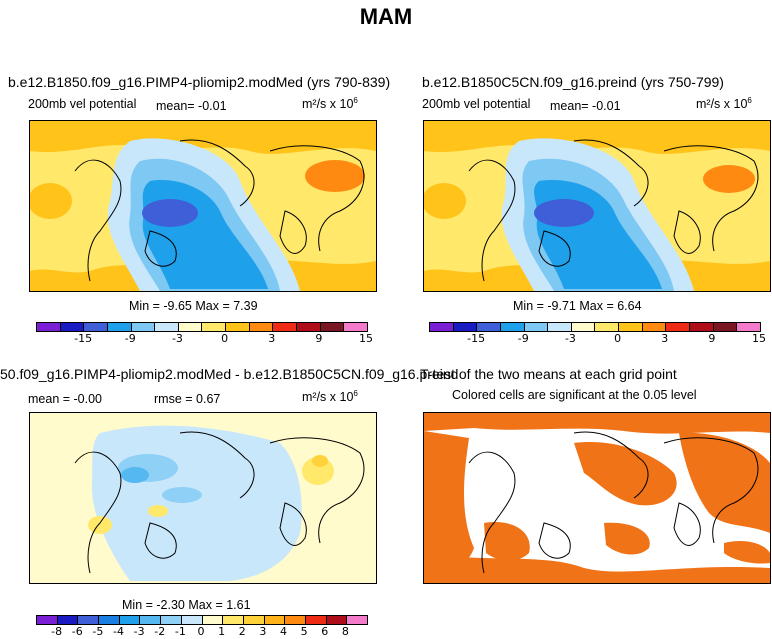 This screenshot has height=639, width=772. What do you see at coordinates (597, 423) in the screenshot?
I see `panel4-sig-north` at bounding box center [597, 423].